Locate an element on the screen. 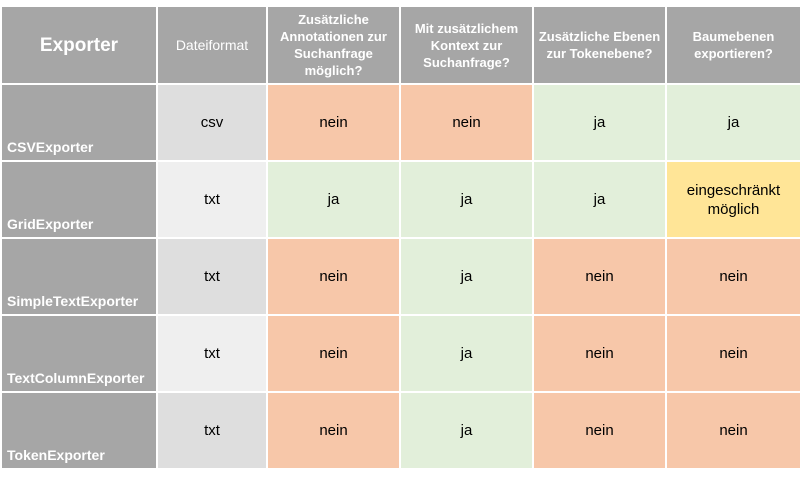  trees-cell: ja is located at coordinates (732, 122).